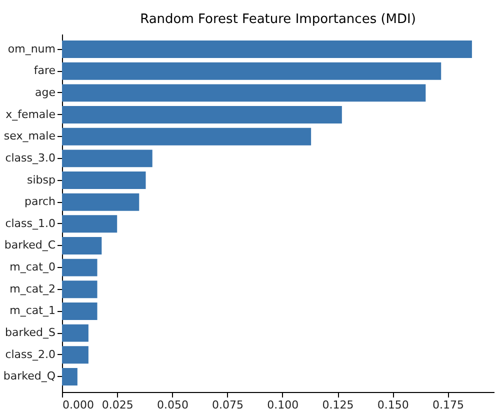 The image size is (500, 419). Describe the element at coordinates (78, 405) in the screenshot. I see `x-tick-label: 0.000` at that location.